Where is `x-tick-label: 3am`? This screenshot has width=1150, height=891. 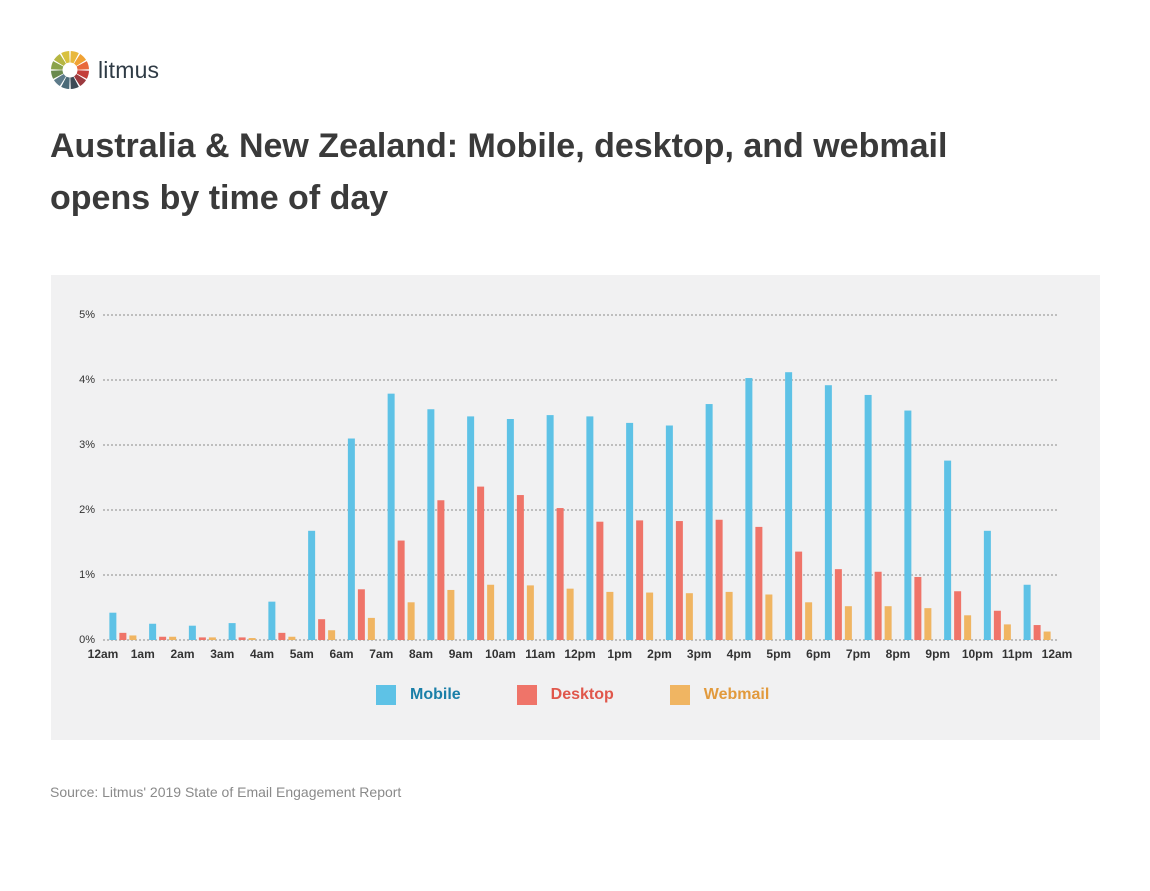
x-tick-label: 3am is located at coordinates (222, 654).